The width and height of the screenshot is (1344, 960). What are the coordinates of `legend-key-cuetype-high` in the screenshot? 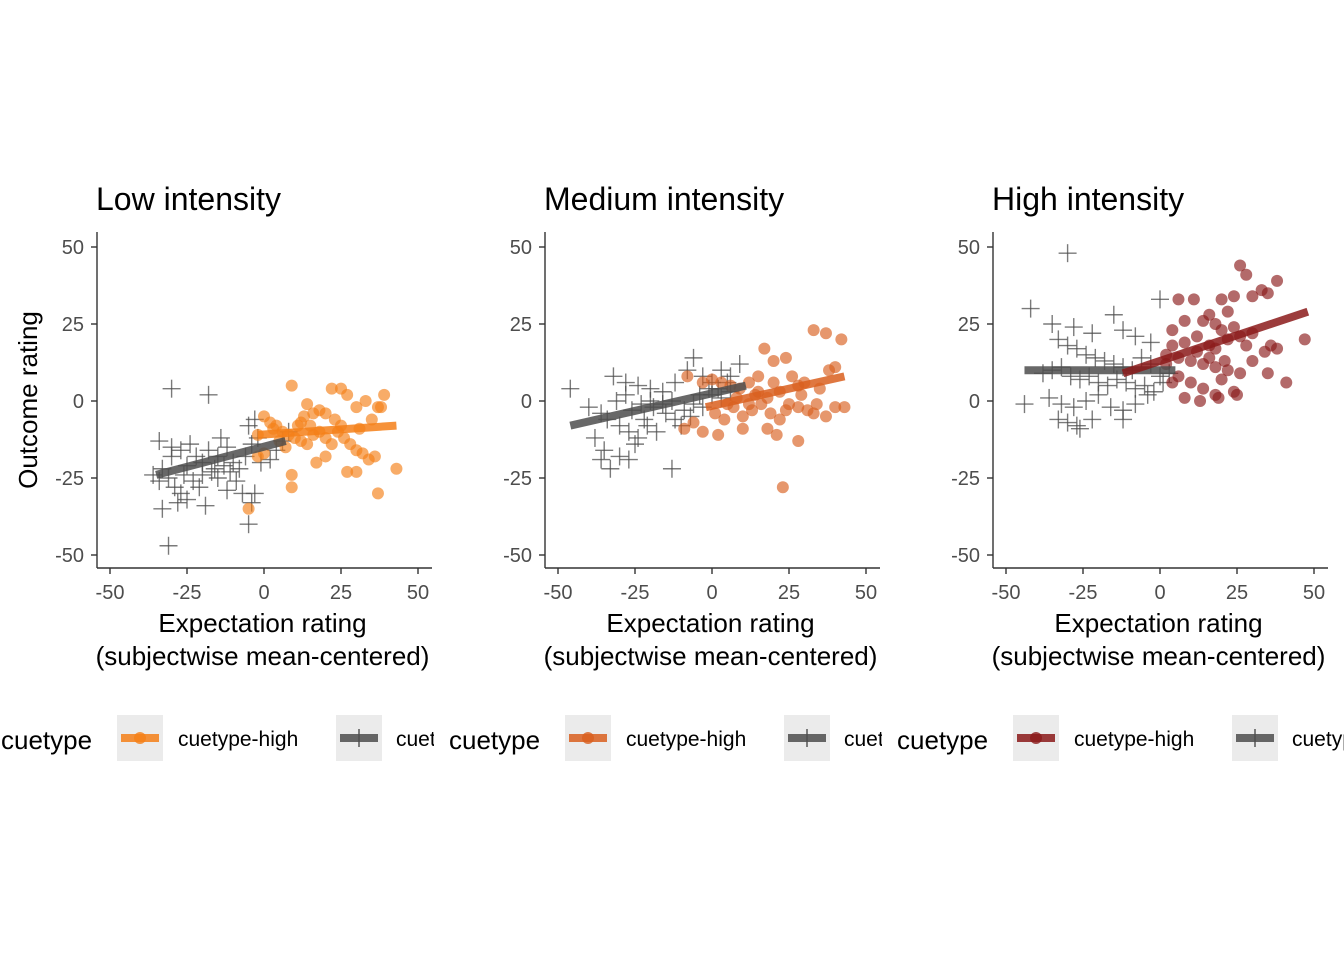 It's located at (1036, 738).